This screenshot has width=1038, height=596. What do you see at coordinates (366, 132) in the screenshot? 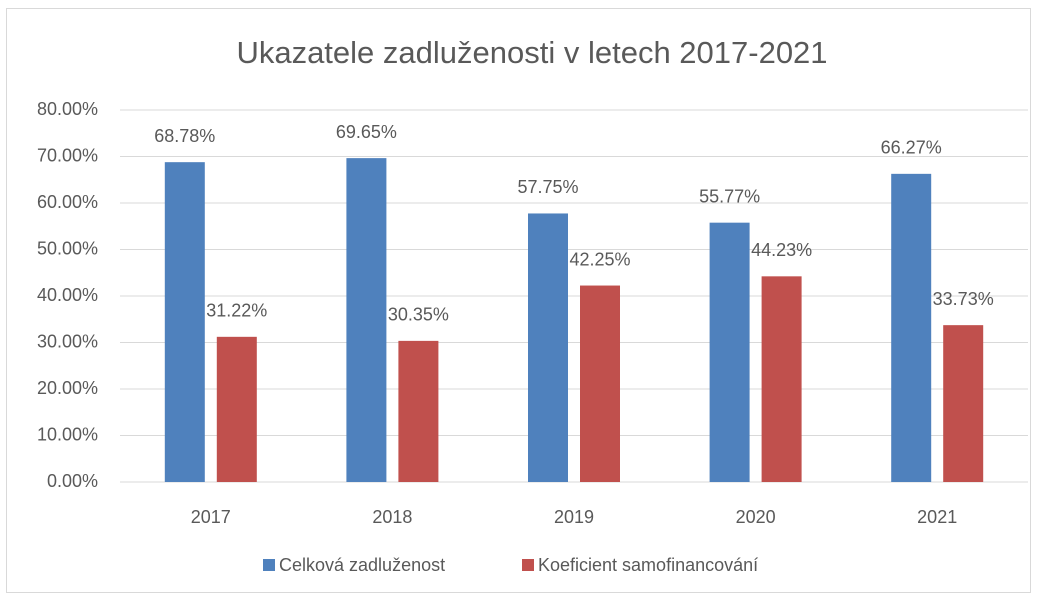
I see `data-label: 69.65%` at bounding box center [366, 132].